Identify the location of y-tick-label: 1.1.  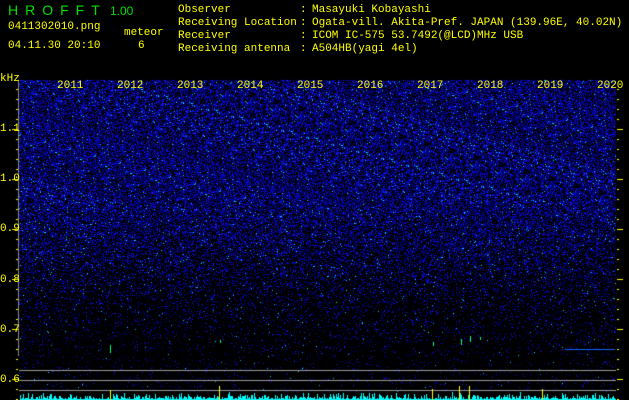
(10, 129).